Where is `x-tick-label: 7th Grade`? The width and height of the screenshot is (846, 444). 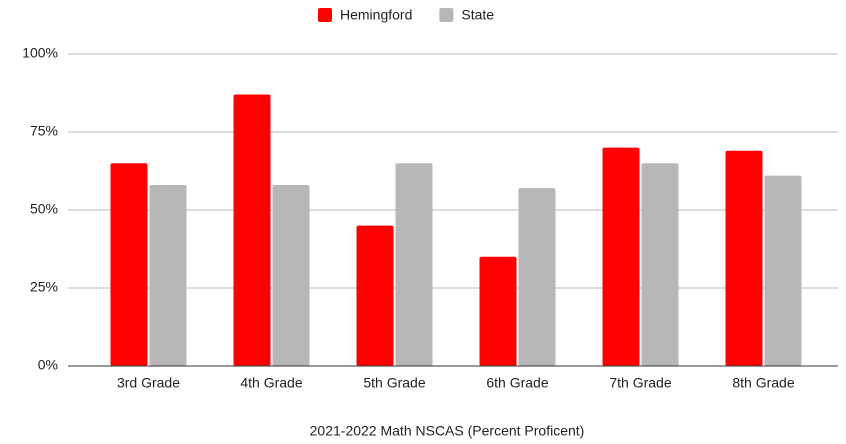
x-tick-label: 7th Grade is located at coordinates (640, 383).